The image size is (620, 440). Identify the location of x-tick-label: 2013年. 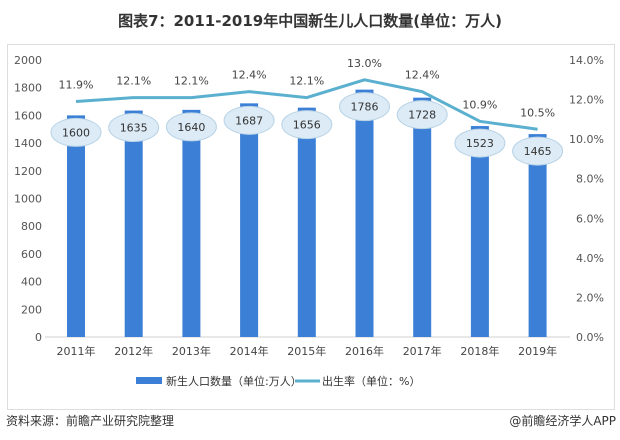
(191, 351).